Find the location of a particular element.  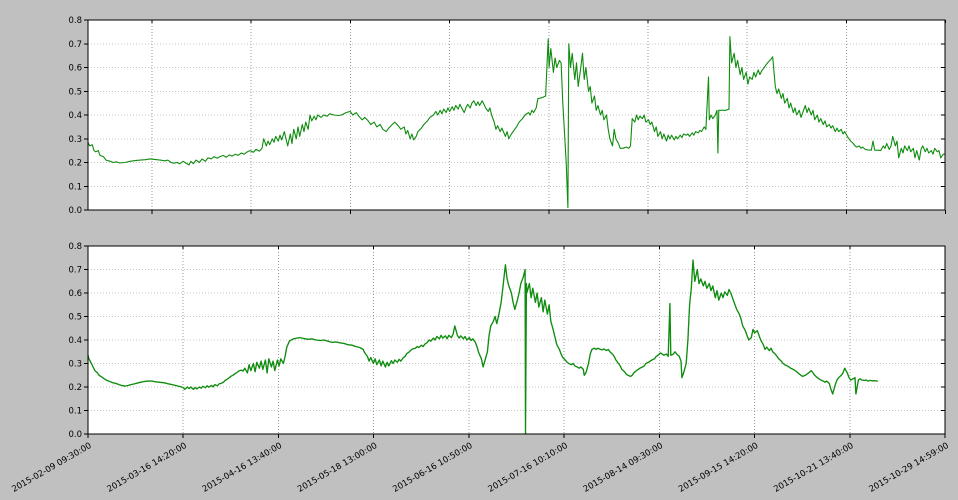

x-tick-label: 2015-05-18 13:00:00 is located at coordinates (337, 468).